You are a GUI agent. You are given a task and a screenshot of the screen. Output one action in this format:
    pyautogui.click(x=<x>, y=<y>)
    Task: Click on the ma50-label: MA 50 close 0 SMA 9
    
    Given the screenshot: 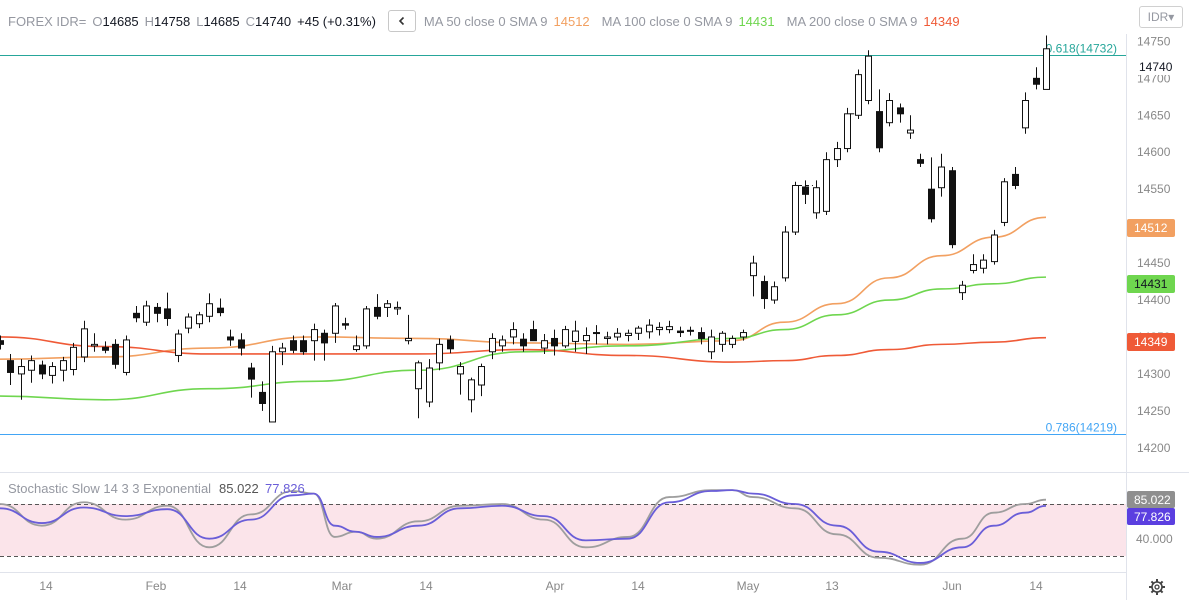 What is the action you would take?
    pyautogui.click(x=485, y=21)
    